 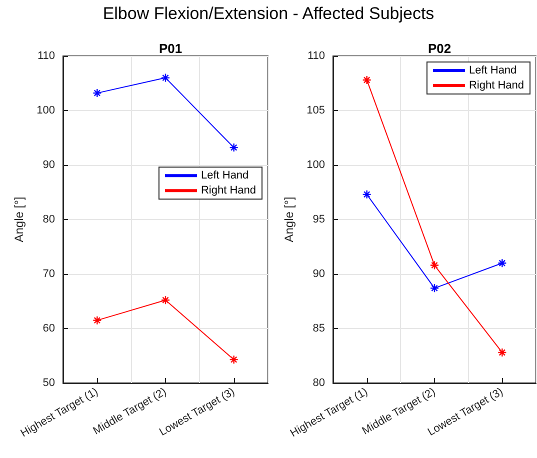 I want to click on y-tick-label: 95, so click(x=318, y=220).